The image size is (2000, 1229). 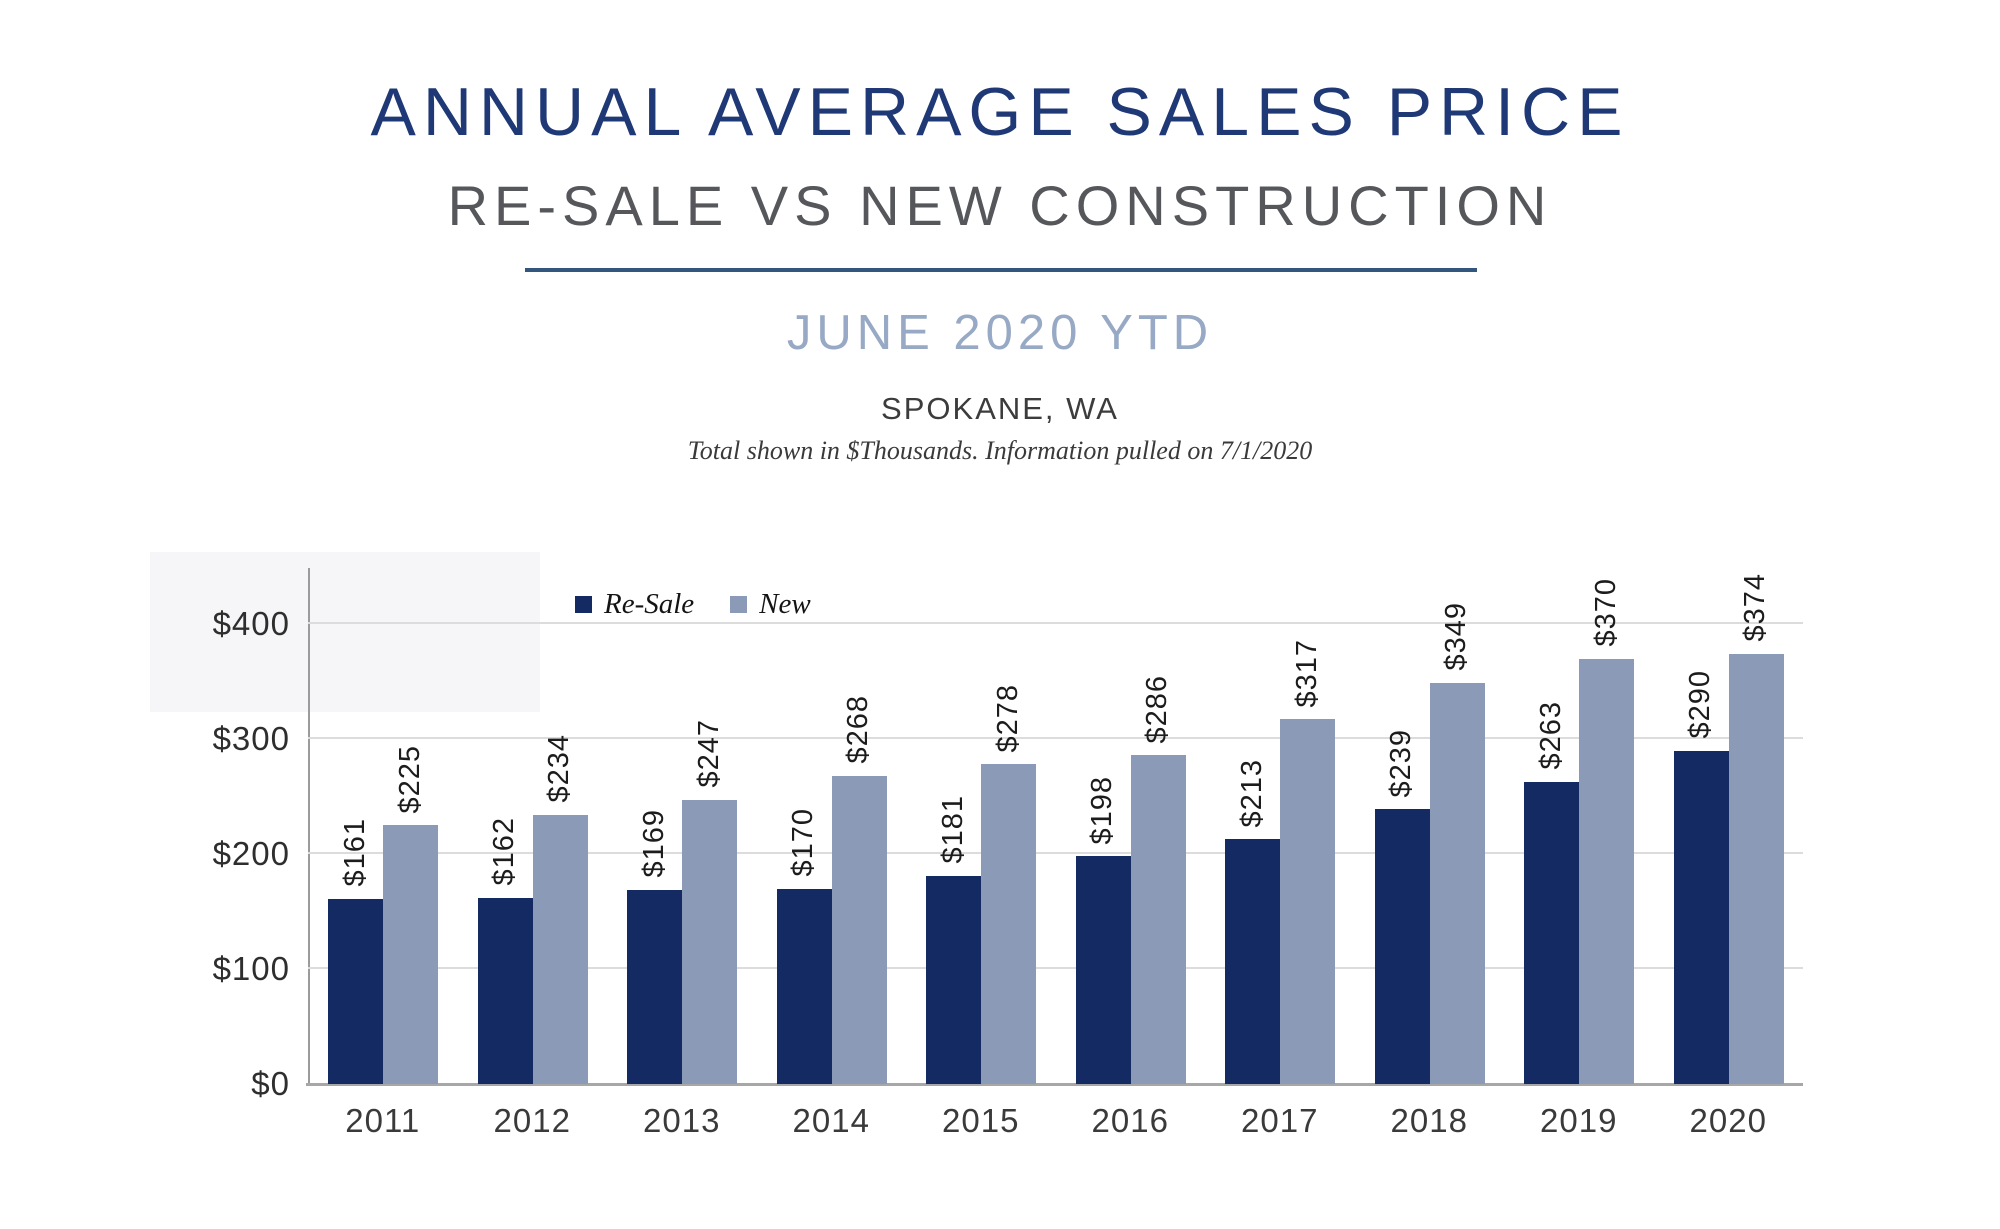 What do you see at coordinates (1251, 793) in the screenshot?
I see `bar-value-label-resale-2017: $213` at bounding box center [1251, 793].